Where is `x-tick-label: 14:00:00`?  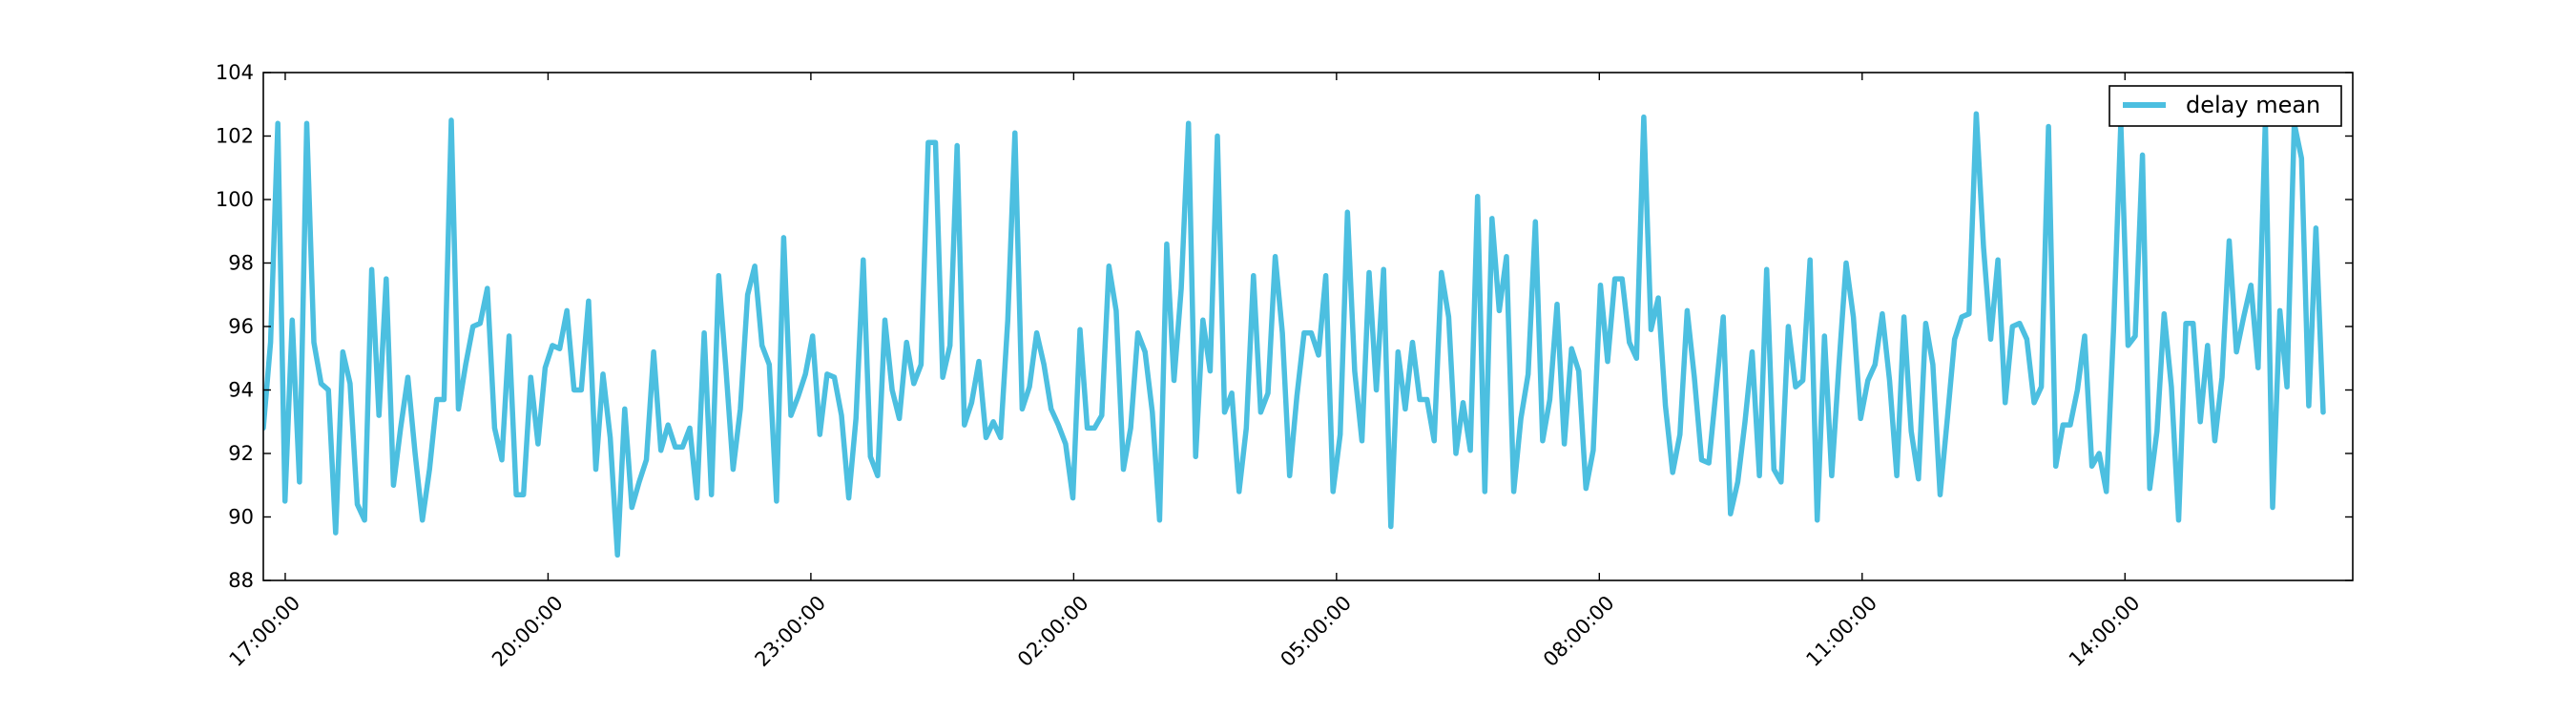
x-tick-label: 14:00:00 is located at coordinates (2105, 631).